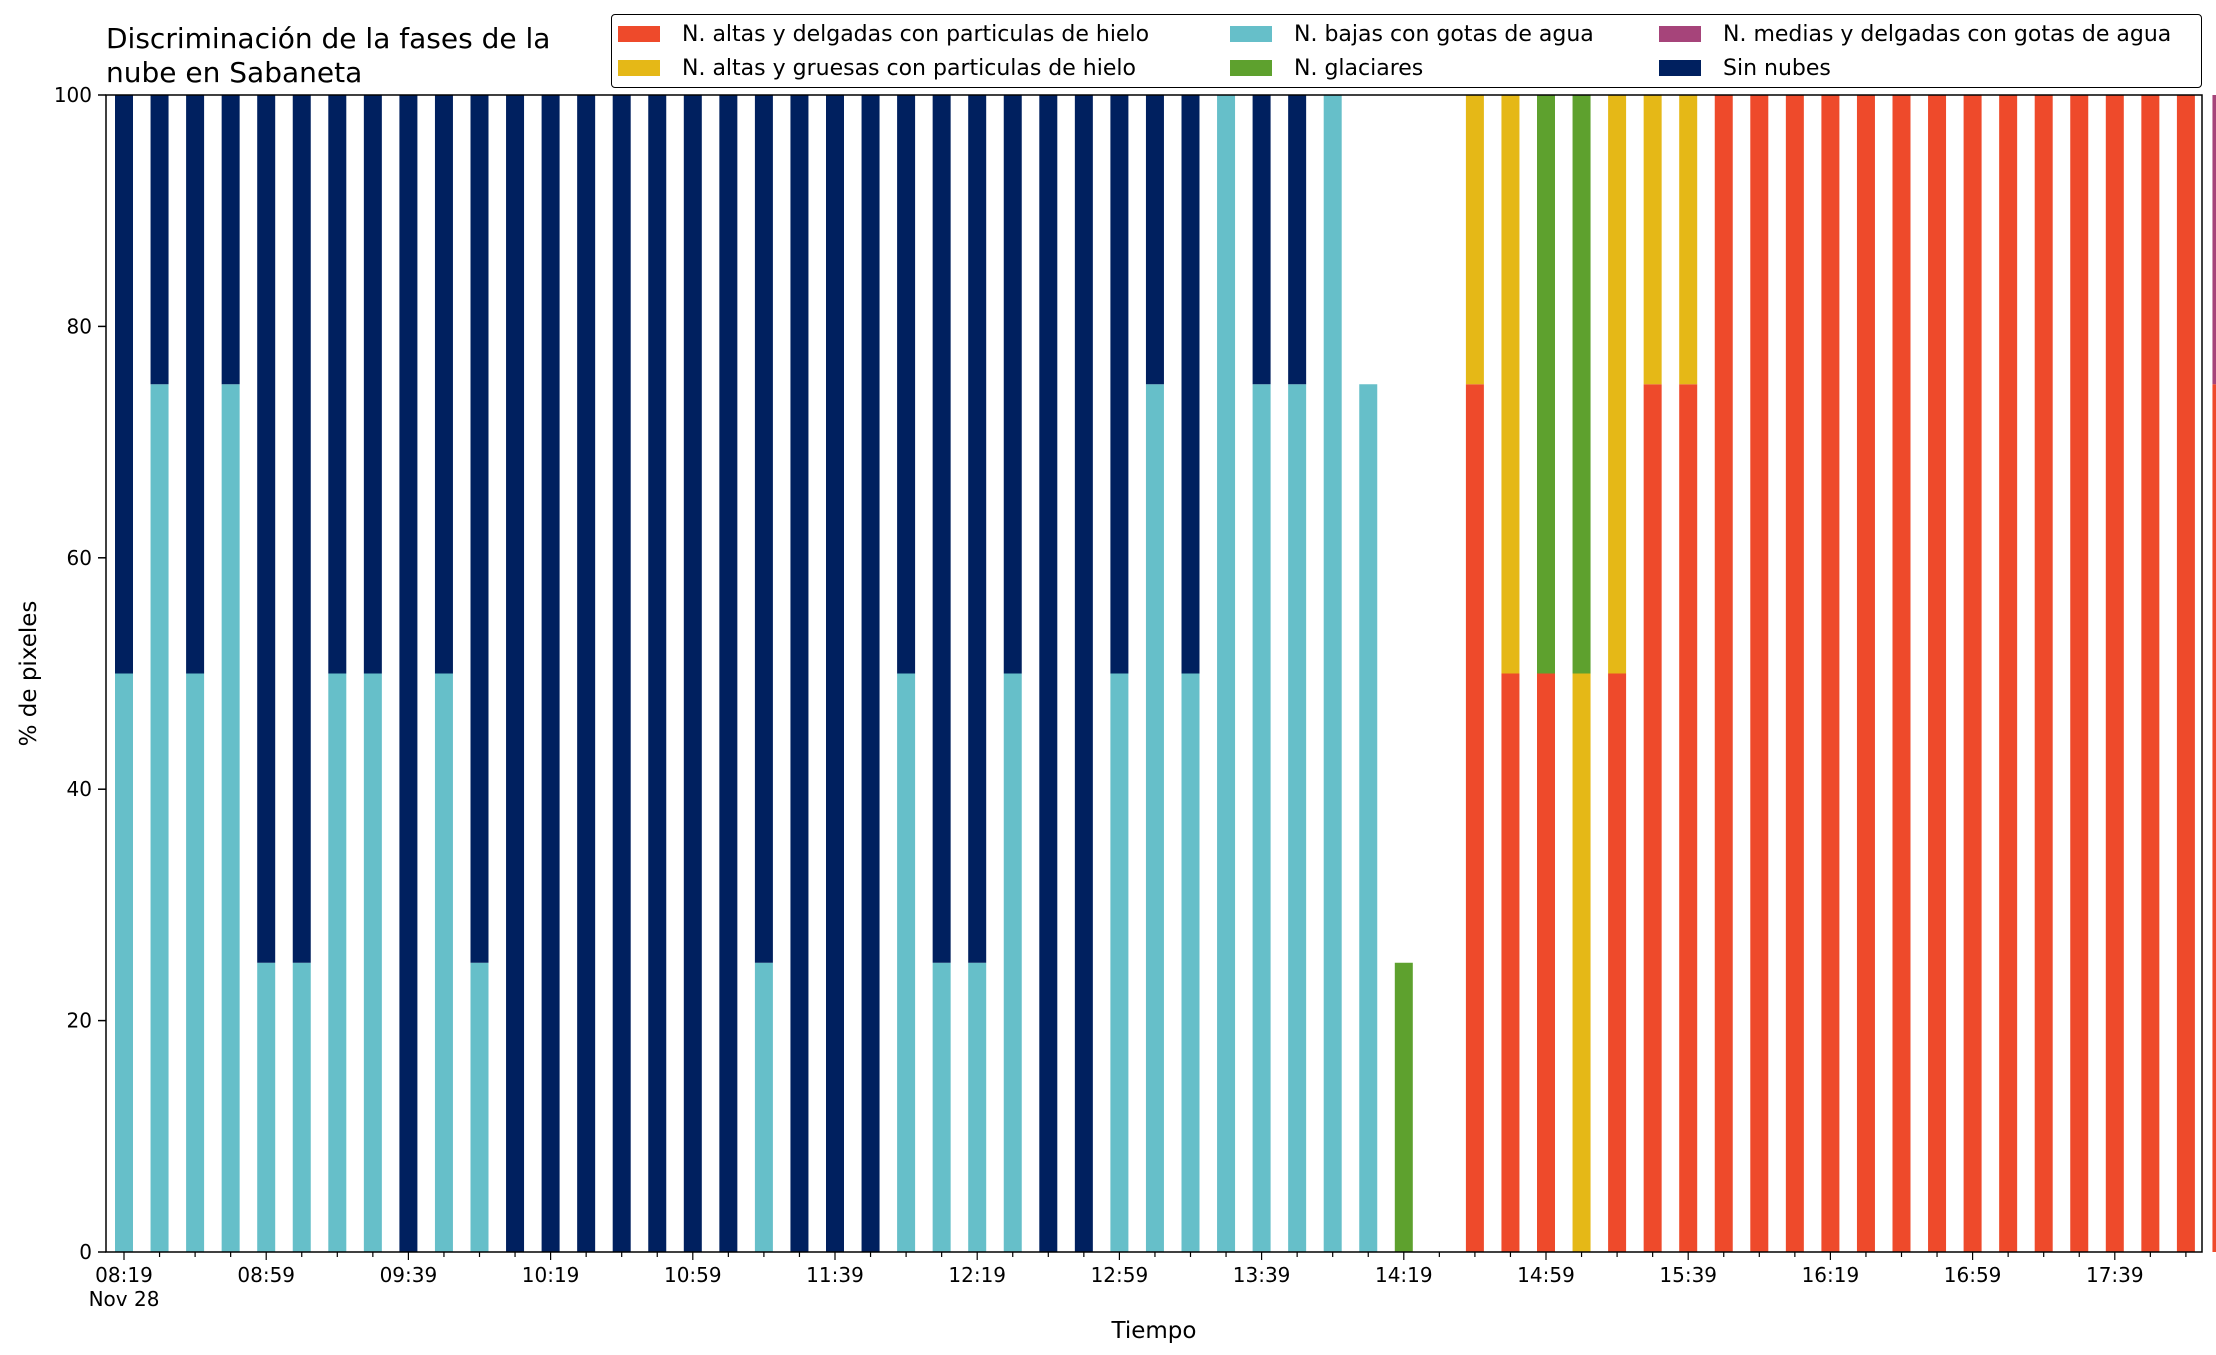 This screenshot has height=1355, width=2216. Describe the element at coordinates (124, 1275) in the screenshot. I see `x-tick-label: 08:19` at that location.